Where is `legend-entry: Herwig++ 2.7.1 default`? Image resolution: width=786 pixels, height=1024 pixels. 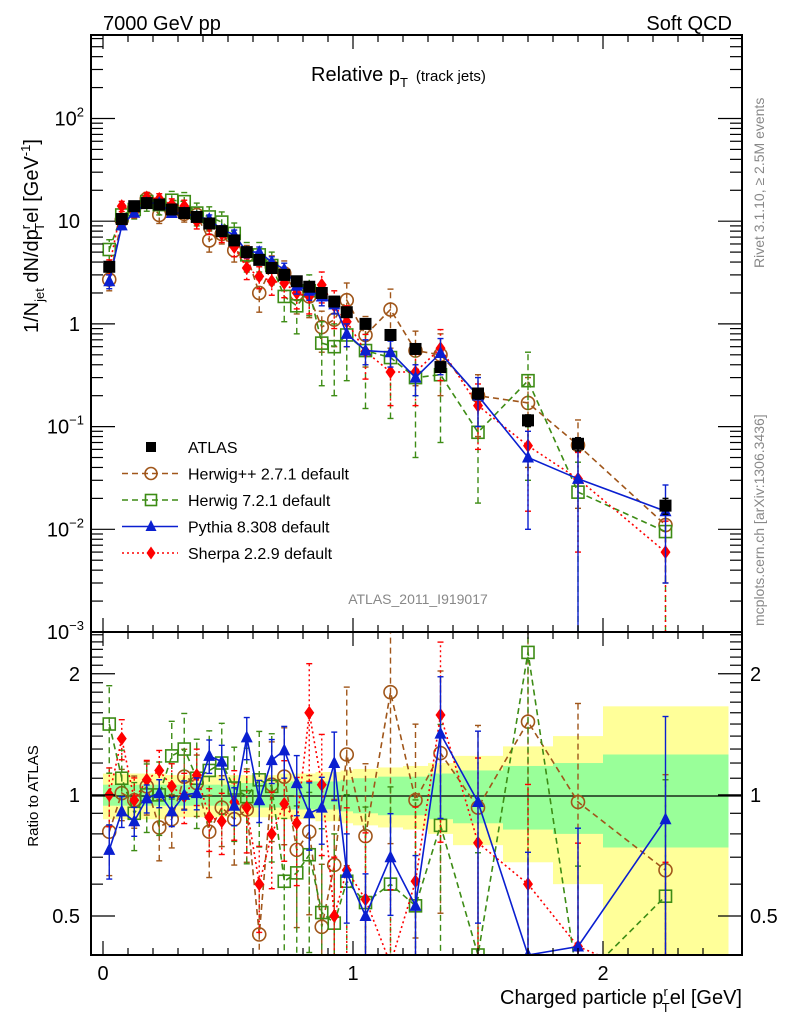 legend-entry: Herwig++ 2.7.1 default is located at coordinates (236, 475).